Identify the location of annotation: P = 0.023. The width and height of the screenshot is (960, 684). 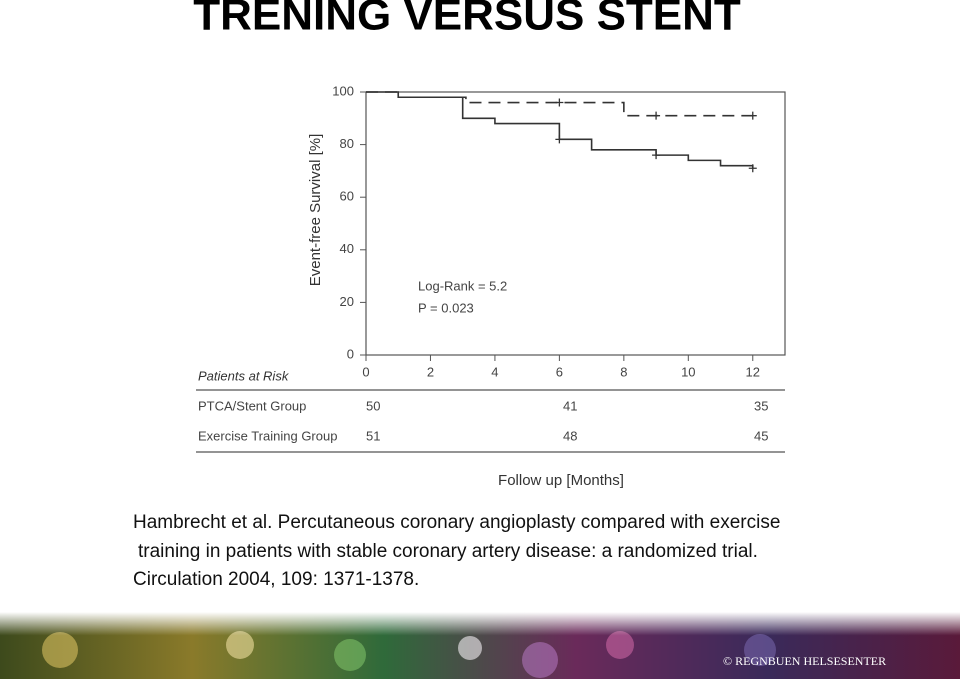
(446, 307).